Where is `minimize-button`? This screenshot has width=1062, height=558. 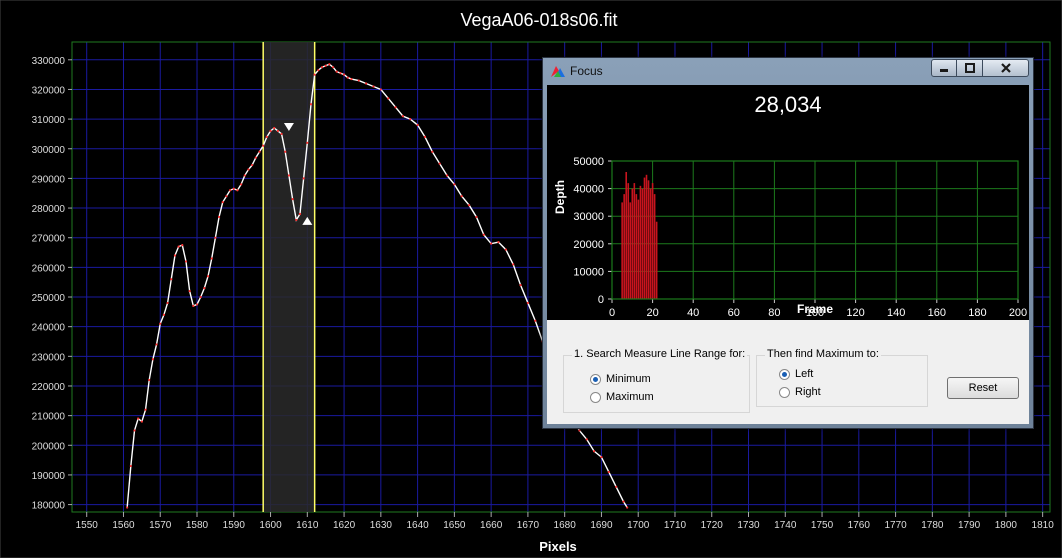 minimize-button is located at coordinates (944, 68).